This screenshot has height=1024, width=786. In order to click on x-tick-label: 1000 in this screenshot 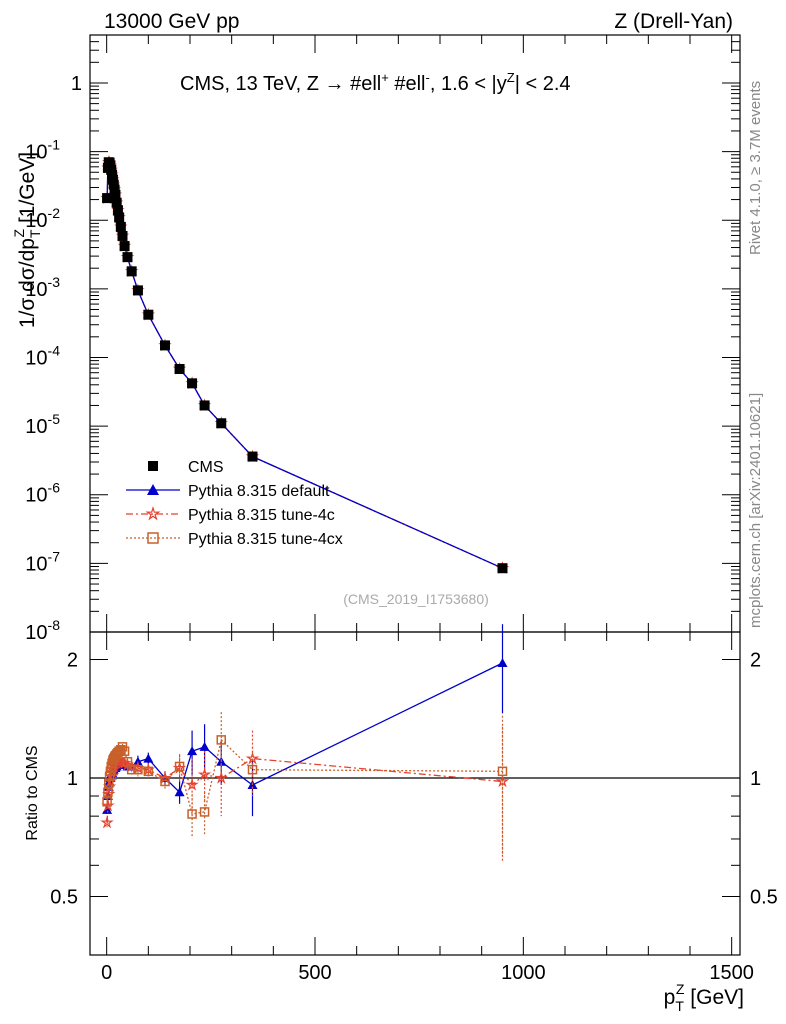, I will do `click(523, 973)`.